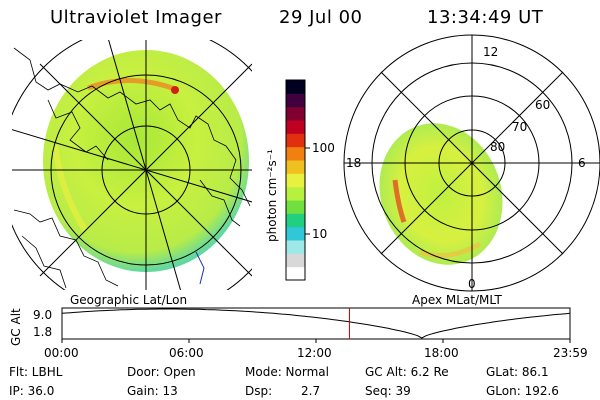 The width and height of the screenshot is (600, 400). I want to click on altitude-curve, so click(316, 323).